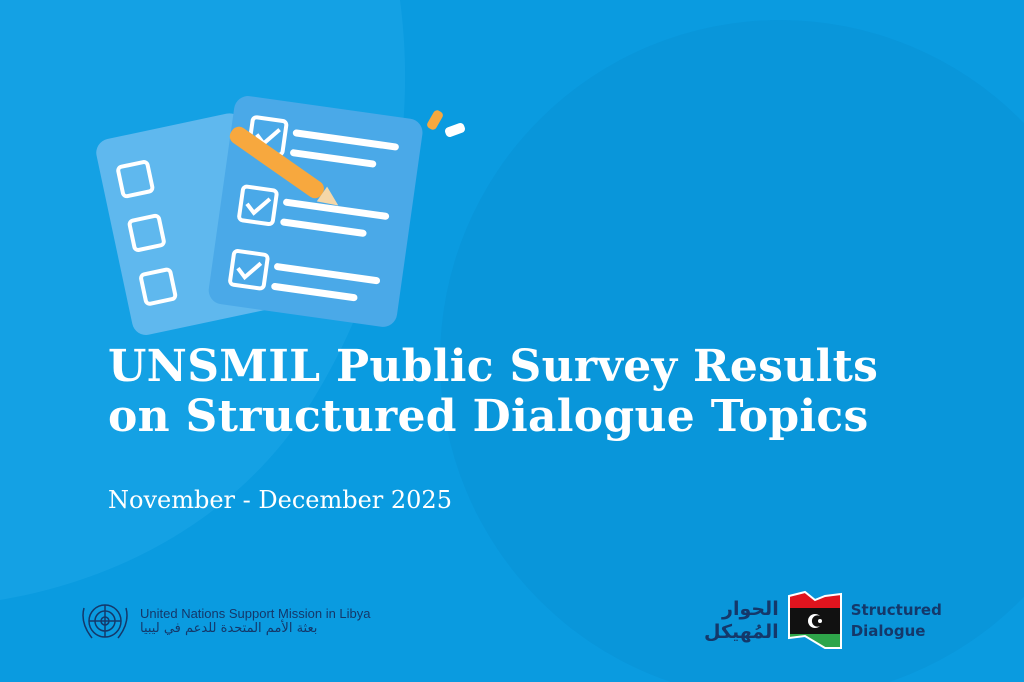 This screenshot has width=1024, height=682. I want to click on title-line-2: on Structured Dialogue Topics, so click(488, 416).